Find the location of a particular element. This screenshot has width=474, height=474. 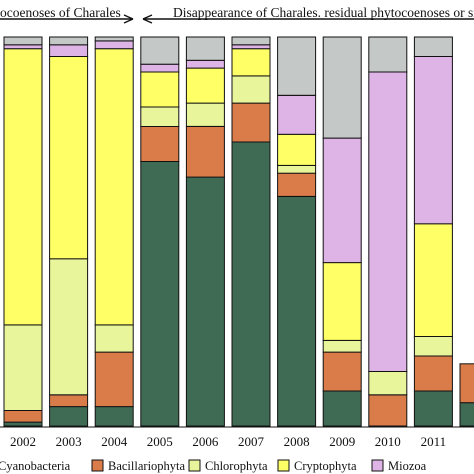

bar-segment-2011-miozoa is located at coordinates (433, 140).